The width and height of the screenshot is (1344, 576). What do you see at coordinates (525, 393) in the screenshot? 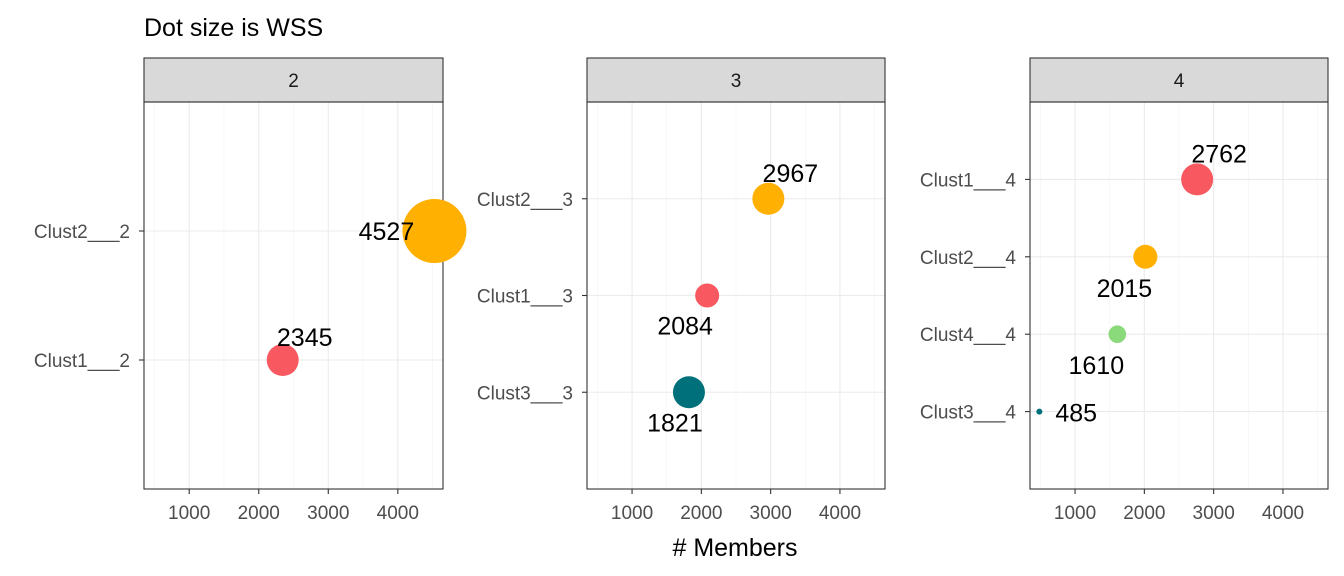
I see `y-tick-label: Clust3___3` at bounding box center [525, 393].